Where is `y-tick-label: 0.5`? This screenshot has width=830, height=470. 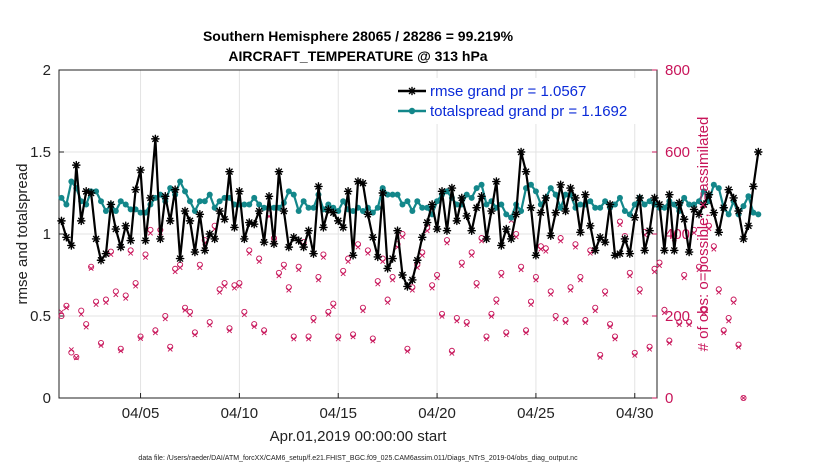 y-tick-label: 0.5 is located at coordinates (40, 316).